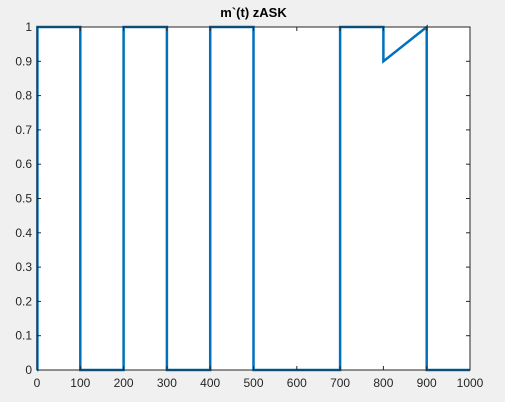 The height and width of the screenshot is (402, 505). Describe the element at coordinates (28, 370) in the screenshot. I see `y-tick-label: 0` at that location.